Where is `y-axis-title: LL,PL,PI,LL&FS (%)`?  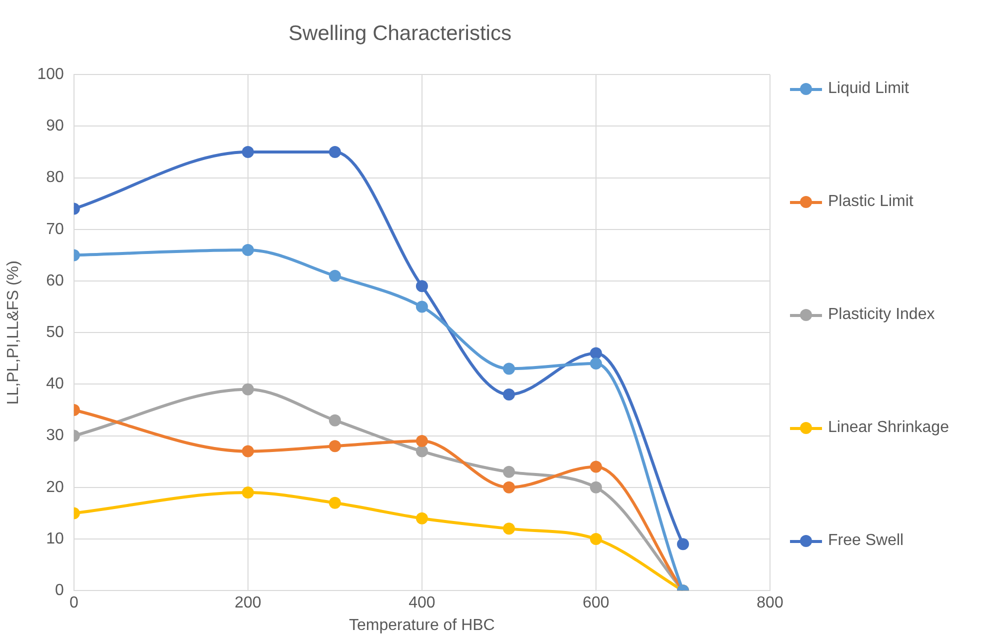
y-axis-title: LL,PL,PI,LL&FS (%) is located at coordinates (13, 332).